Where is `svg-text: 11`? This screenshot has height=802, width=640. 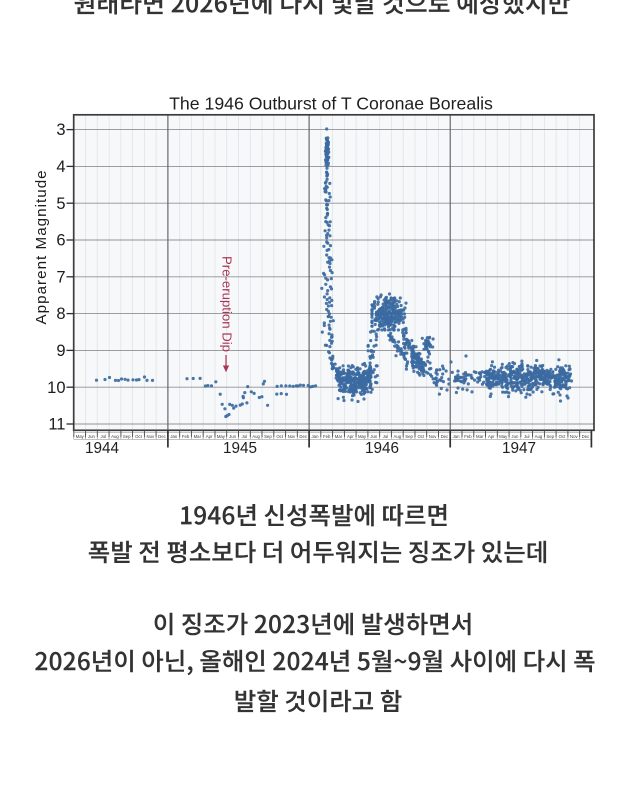 svg-text: 11 is located at coordinates (56, 425).